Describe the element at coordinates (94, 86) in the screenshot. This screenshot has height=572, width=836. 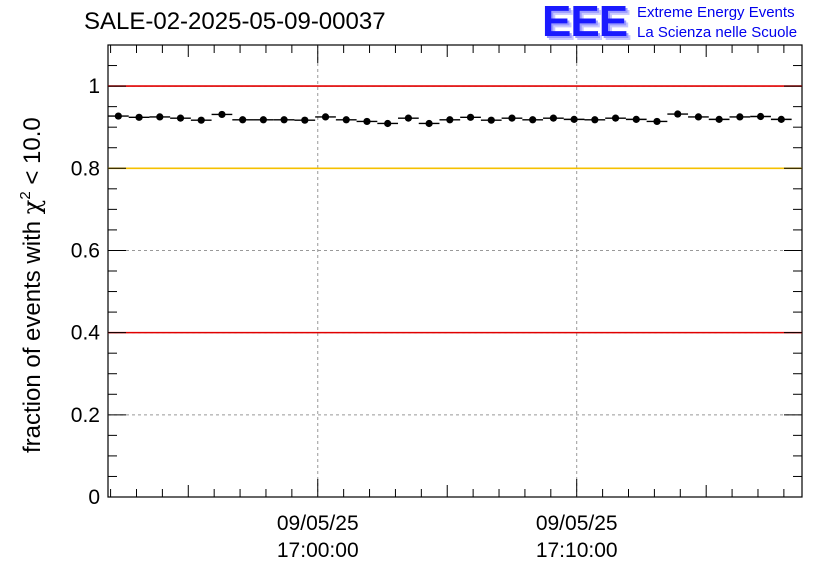
I see `y-tick-label: 1` at that location.